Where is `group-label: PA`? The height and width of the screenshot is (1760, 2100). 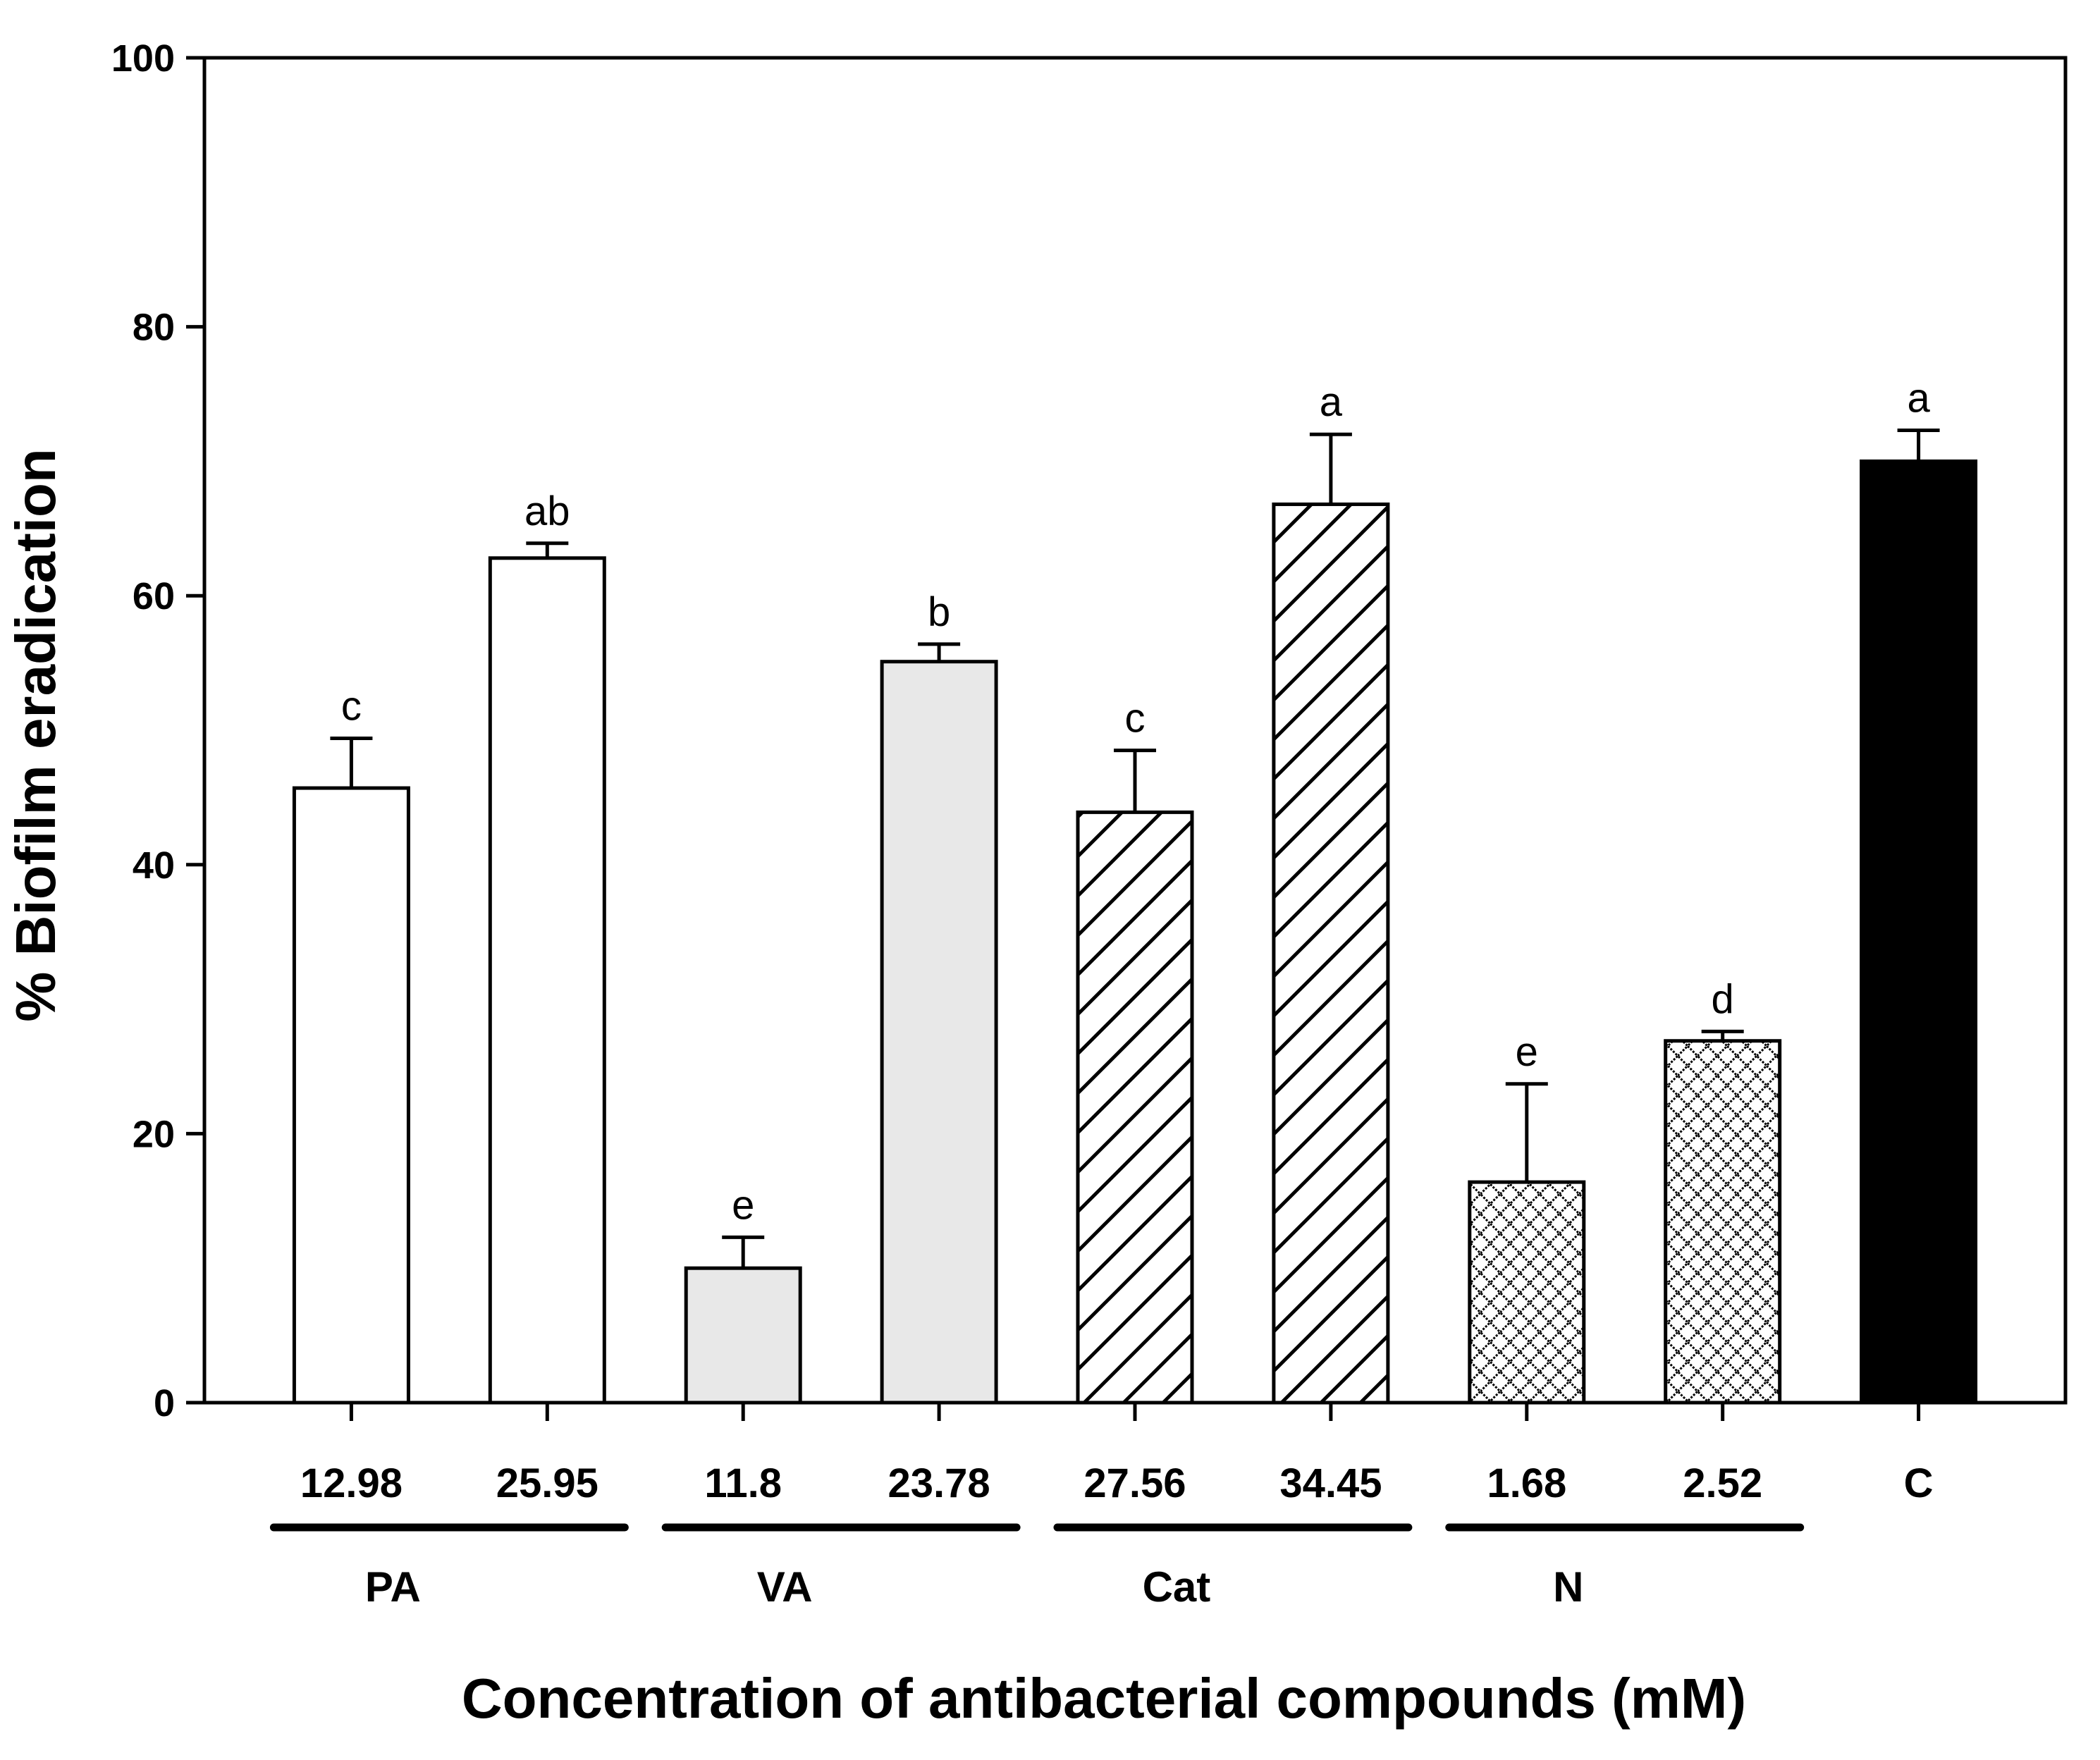
group-label: PA is located at coordinates (393, 1587).